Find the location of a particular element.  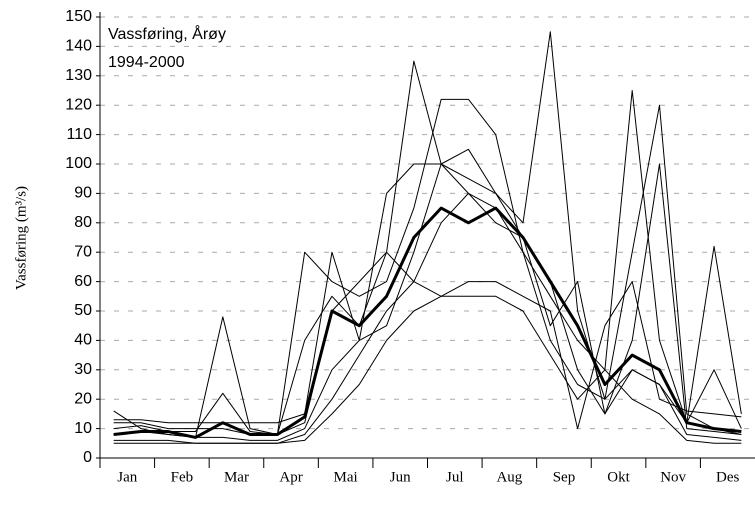

y-tick-label: 70 is located at coordinates (83, 251).